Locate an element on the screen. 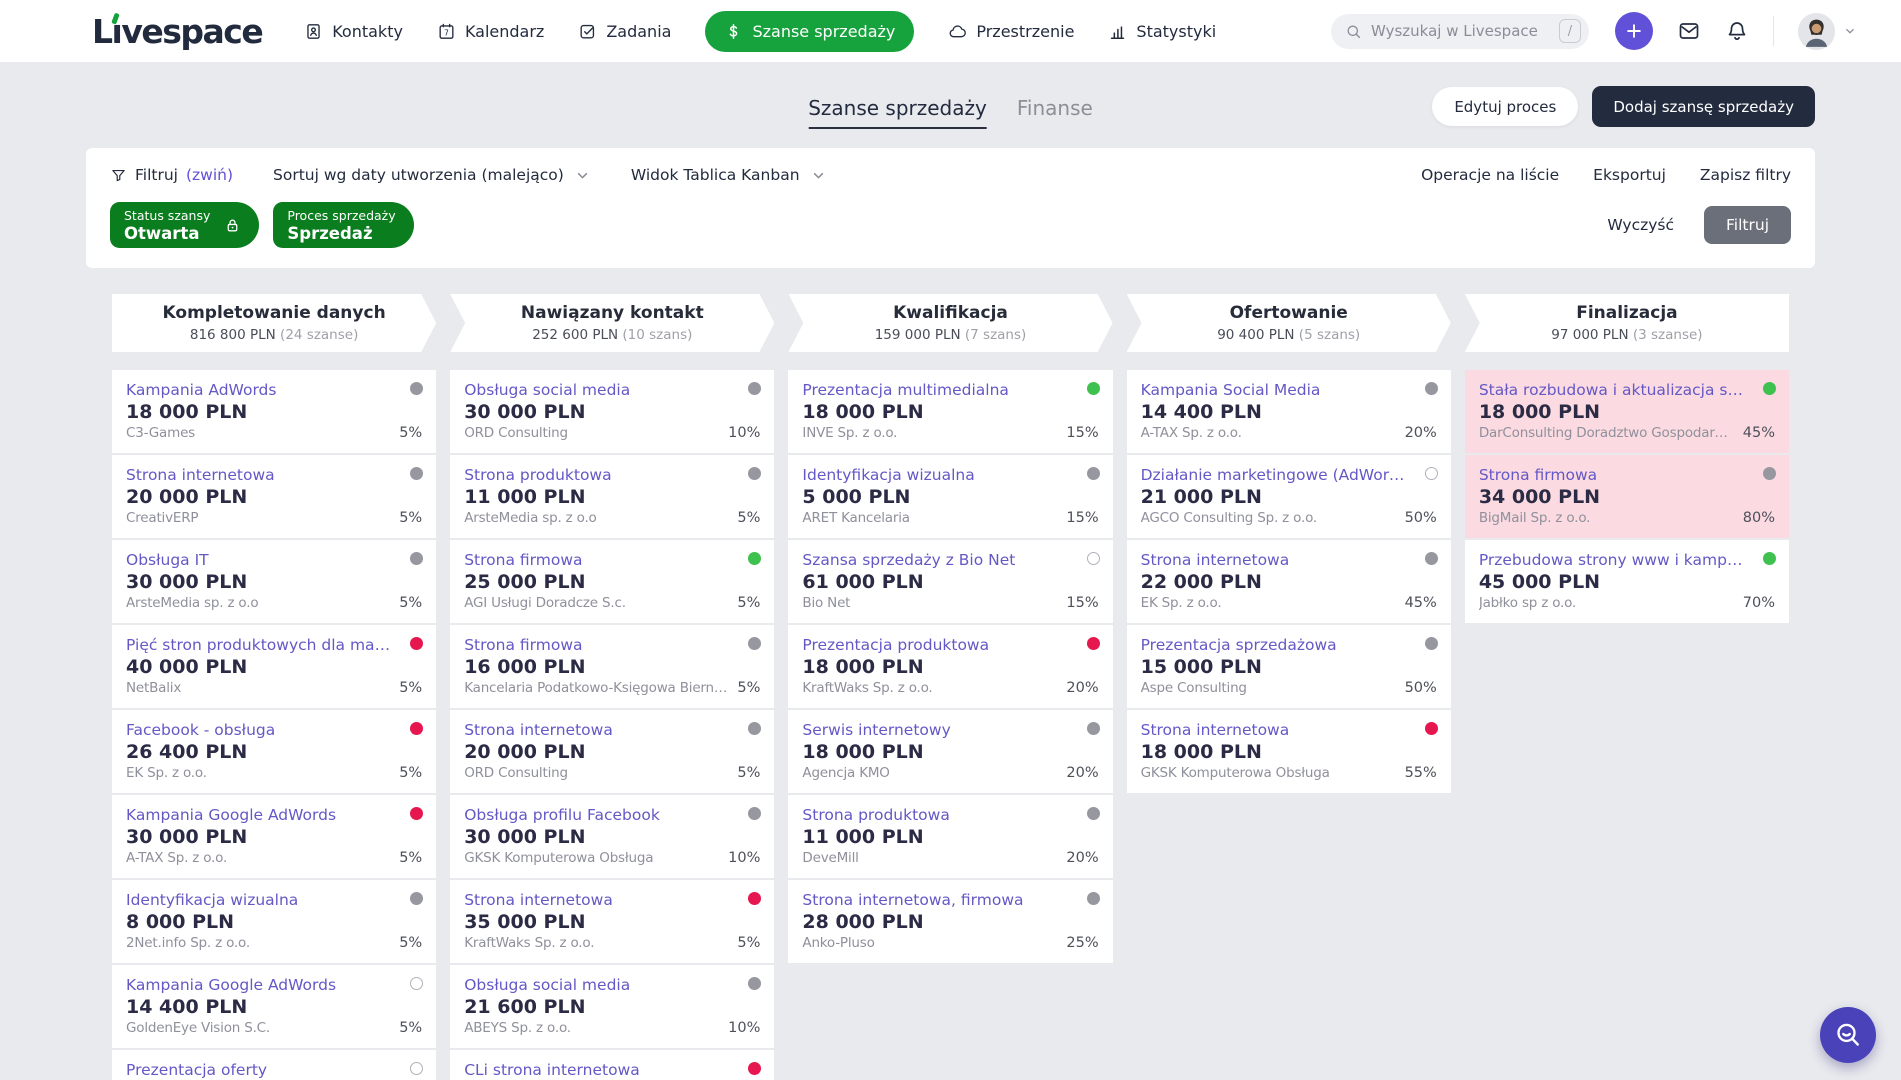  filter-chip-proces-sprzedaży: Proces sprzedaży Sprzedaż is located at coordinates (343, 225).